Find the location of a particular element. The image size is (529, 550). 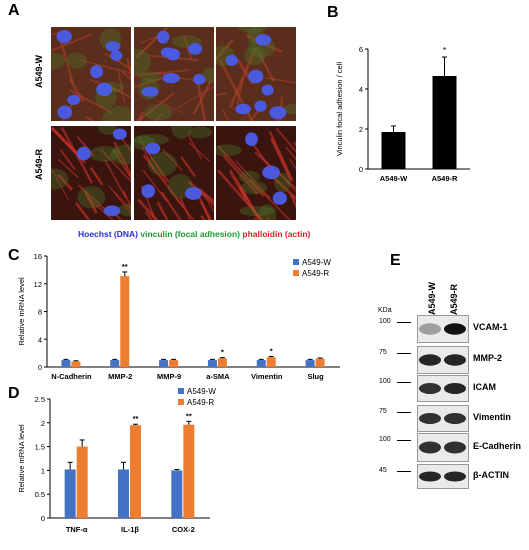

x-tick-label: COX-2 is located at coordinates (183, 529).